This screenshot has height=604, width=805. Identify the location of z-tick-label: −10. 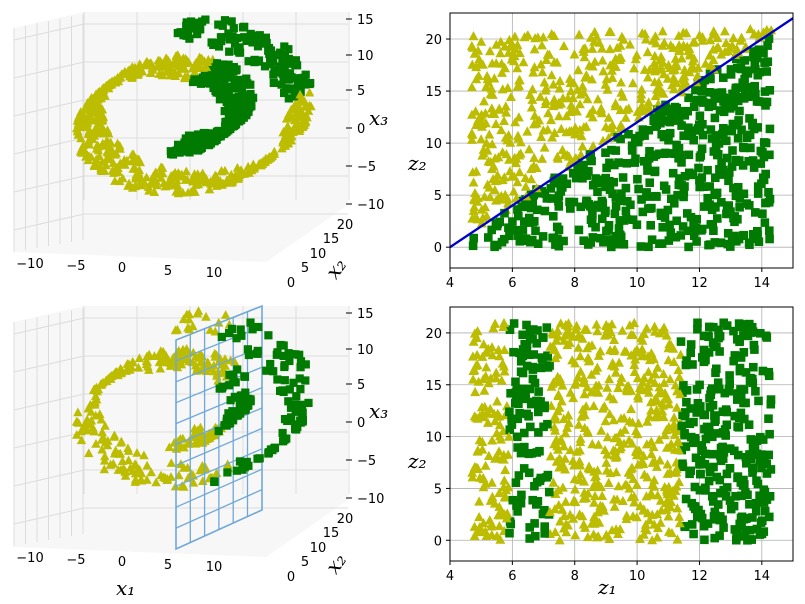
(370, 205).